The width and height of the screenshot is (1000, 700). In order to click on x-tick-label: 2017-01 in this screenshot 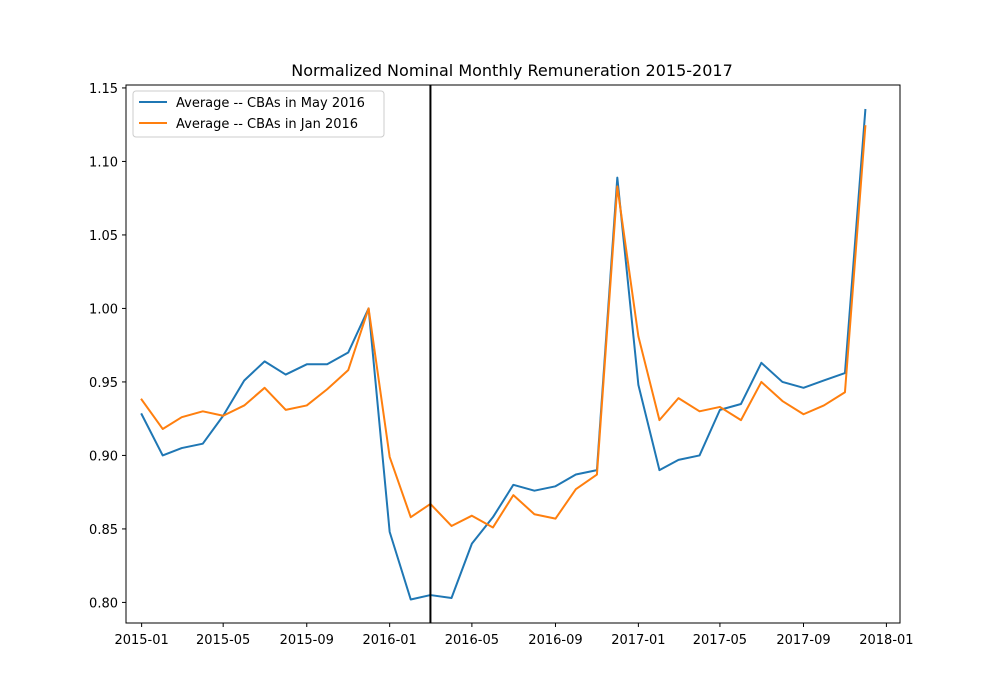, I will do `click(638, 640)`.